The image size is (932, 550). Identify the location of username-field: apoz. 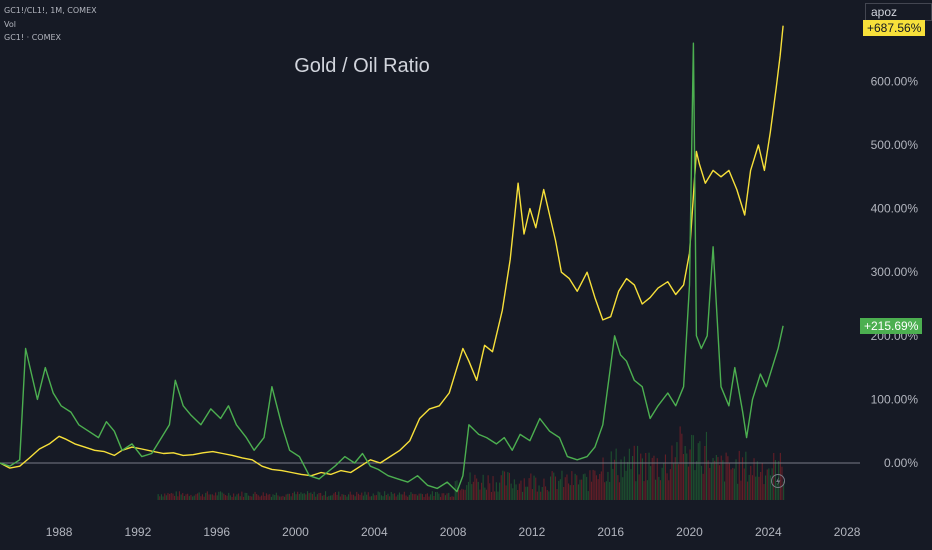
(898, 12).